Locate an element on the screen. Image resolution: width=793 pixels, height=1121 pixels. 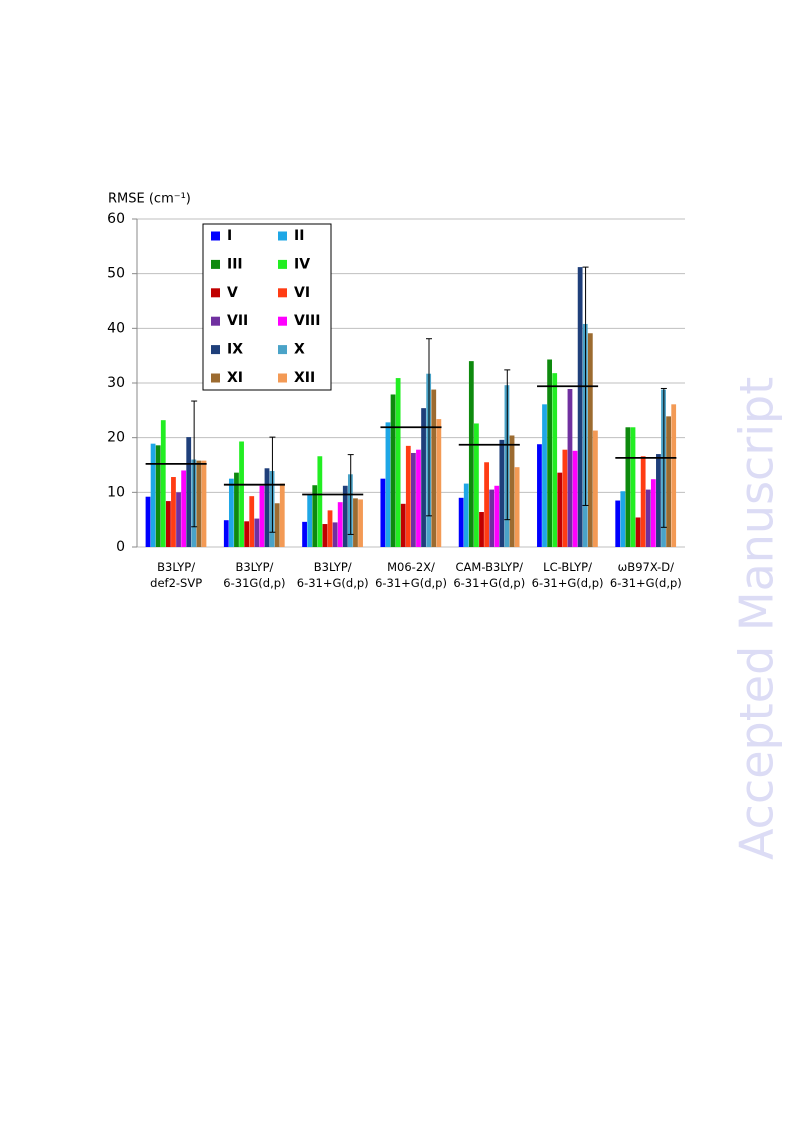
y-tick-label: 50 is located at coordinates (116, 274).